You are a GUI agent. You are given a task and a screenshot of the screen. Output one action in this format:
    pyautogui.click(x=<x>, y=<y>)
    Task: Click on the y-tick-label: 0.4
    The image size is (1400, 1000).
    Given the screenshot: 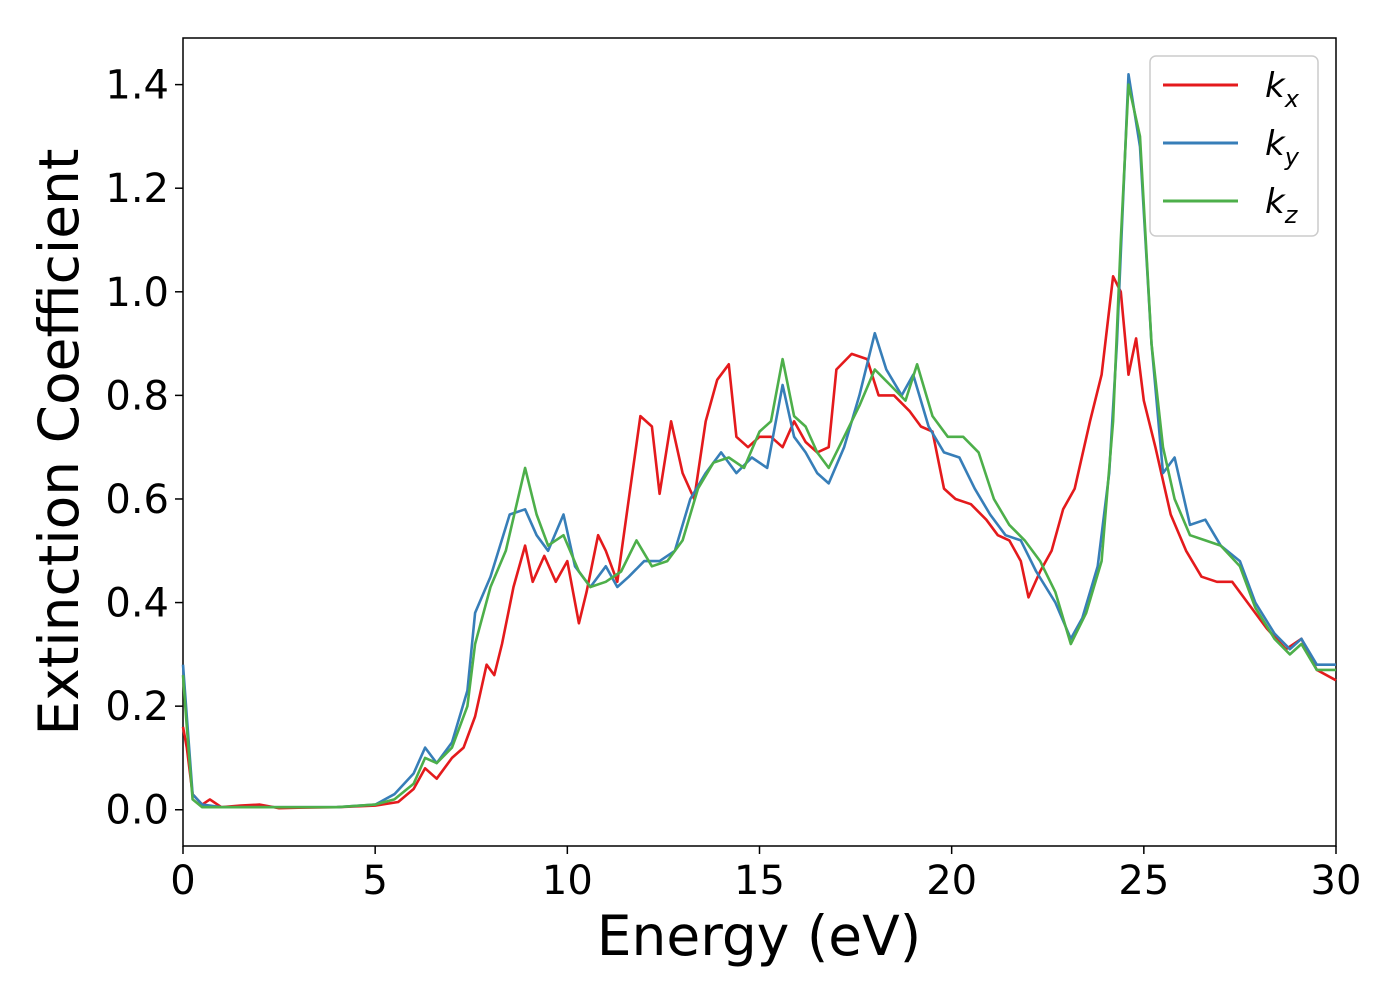 What is the action you would take?
    pyautogui.click(x=137, y=604)
    